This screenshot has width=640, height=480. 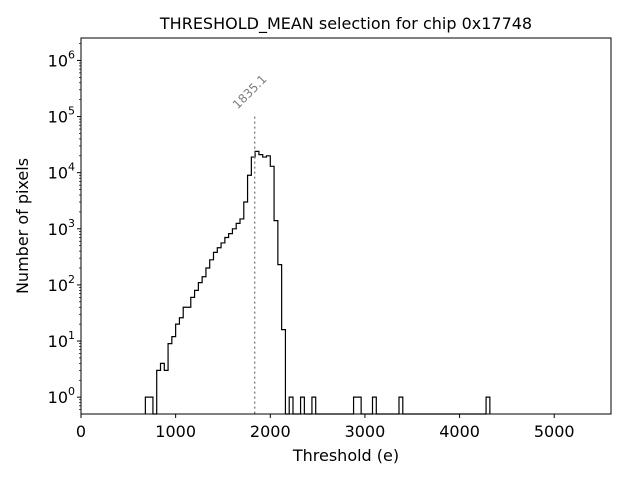 What do you see at coordinates (61, 116) in the screenshot?
I see `y-tick-label: 10⁵` at bounding box center [61, 116].